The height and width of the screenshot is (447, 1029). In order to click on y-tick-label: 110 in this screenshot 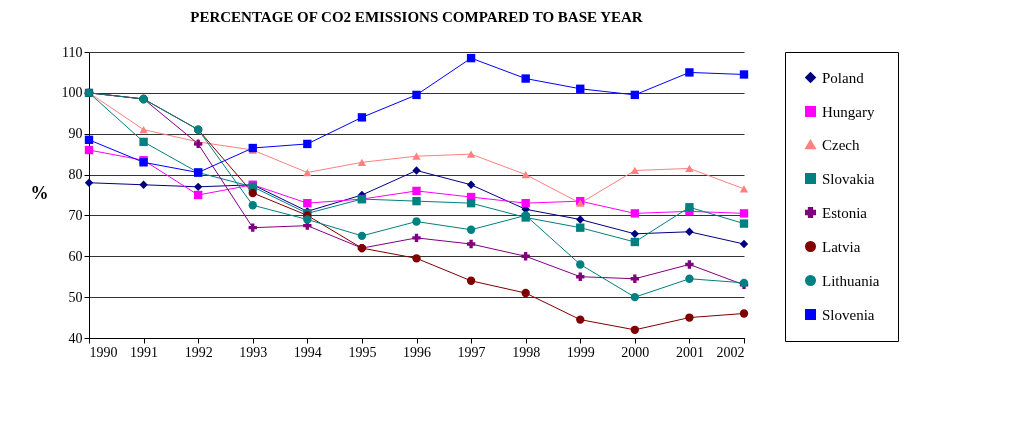, I will do `click(72, 52)`.